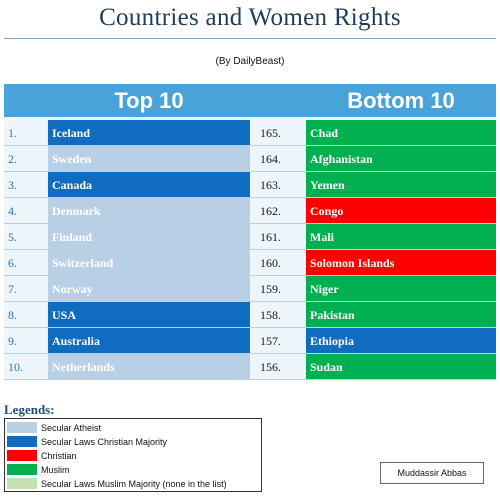 The image size is (500, 498). Describe the element at coordinates (72, 185) in the screenshot. I see `top-country-name: Canada` at that location.